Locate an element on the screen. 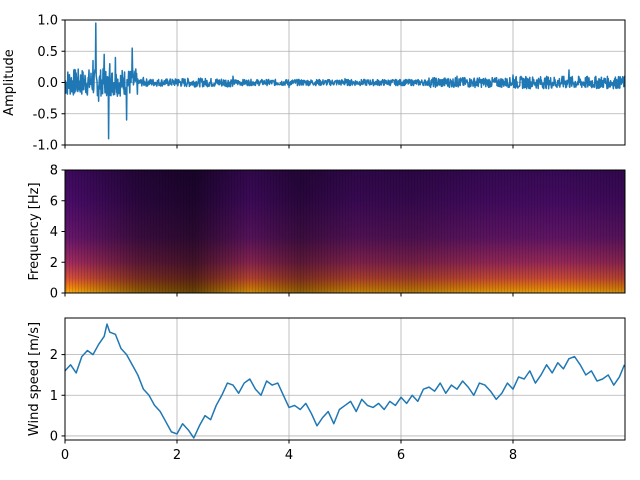 The height and width of the screenshot is (480, 640). x-tick-label: 6 is located at coordinates (401, 455).